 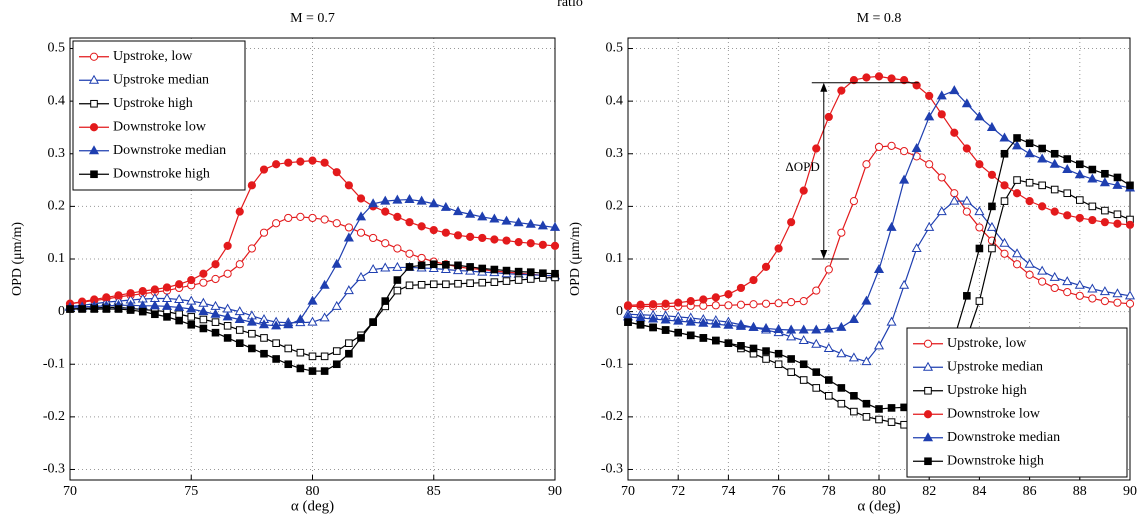 I want to click on y-tick-label: 0.2, so click(x=615, y=206).